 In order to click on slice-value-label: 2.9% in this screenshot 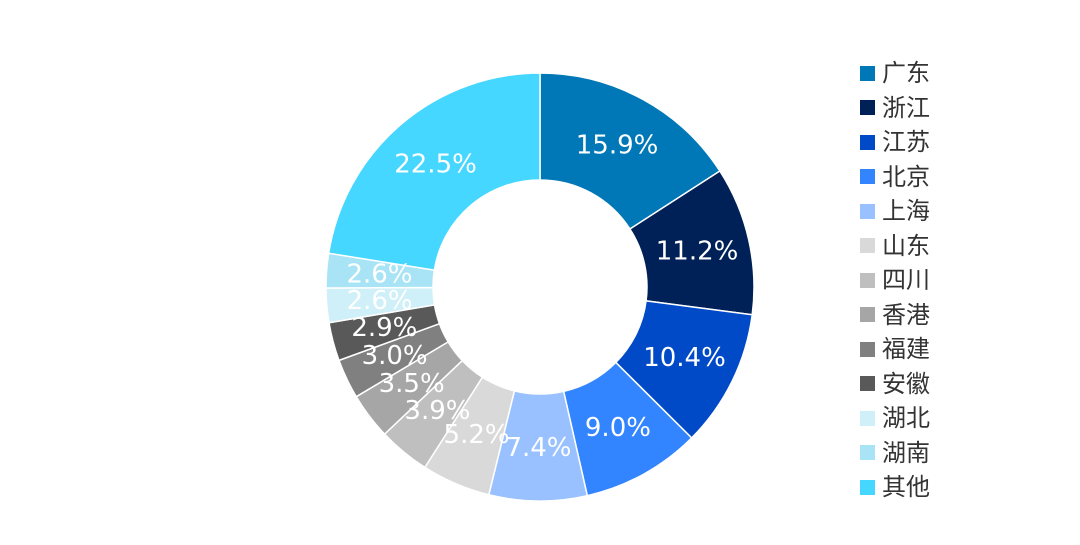, I will do `click(384, 328)`.